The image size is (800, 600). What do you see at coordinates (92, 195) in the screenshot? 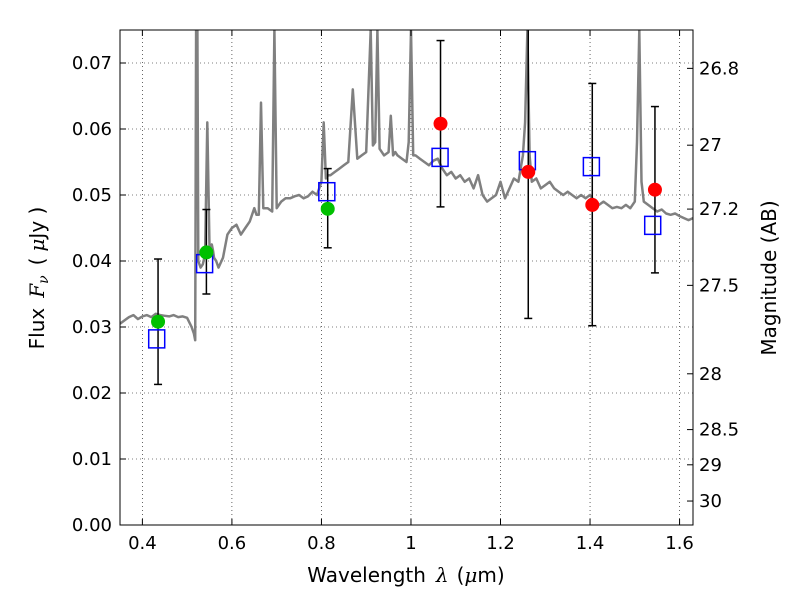
I see `y-tick-label: 0.05` at bounding box center [92, 195].